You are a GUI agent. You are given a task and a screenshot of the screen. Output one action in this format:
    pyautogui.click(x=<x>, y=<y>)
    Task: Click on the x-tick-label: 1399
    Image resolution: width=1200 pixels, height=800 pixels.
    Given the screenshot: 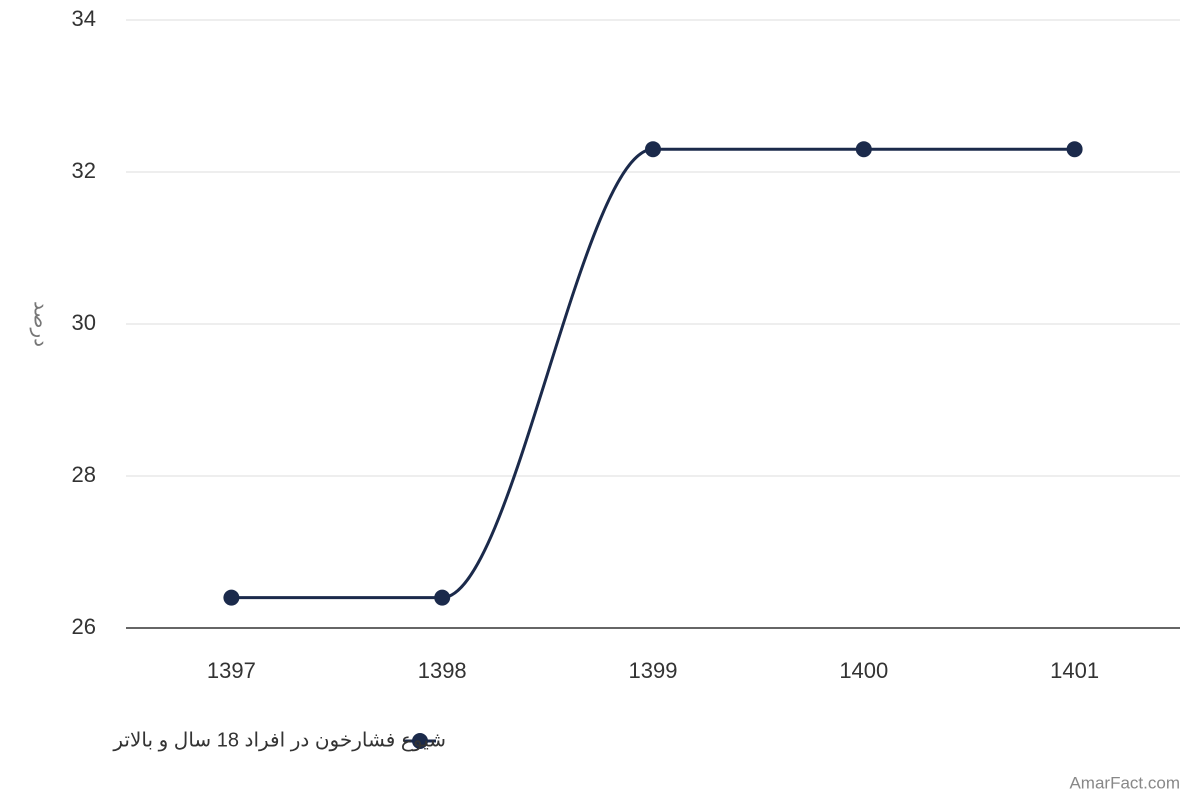 What is the action you would take?
    pyautogui.click(x=653, y=670)
    